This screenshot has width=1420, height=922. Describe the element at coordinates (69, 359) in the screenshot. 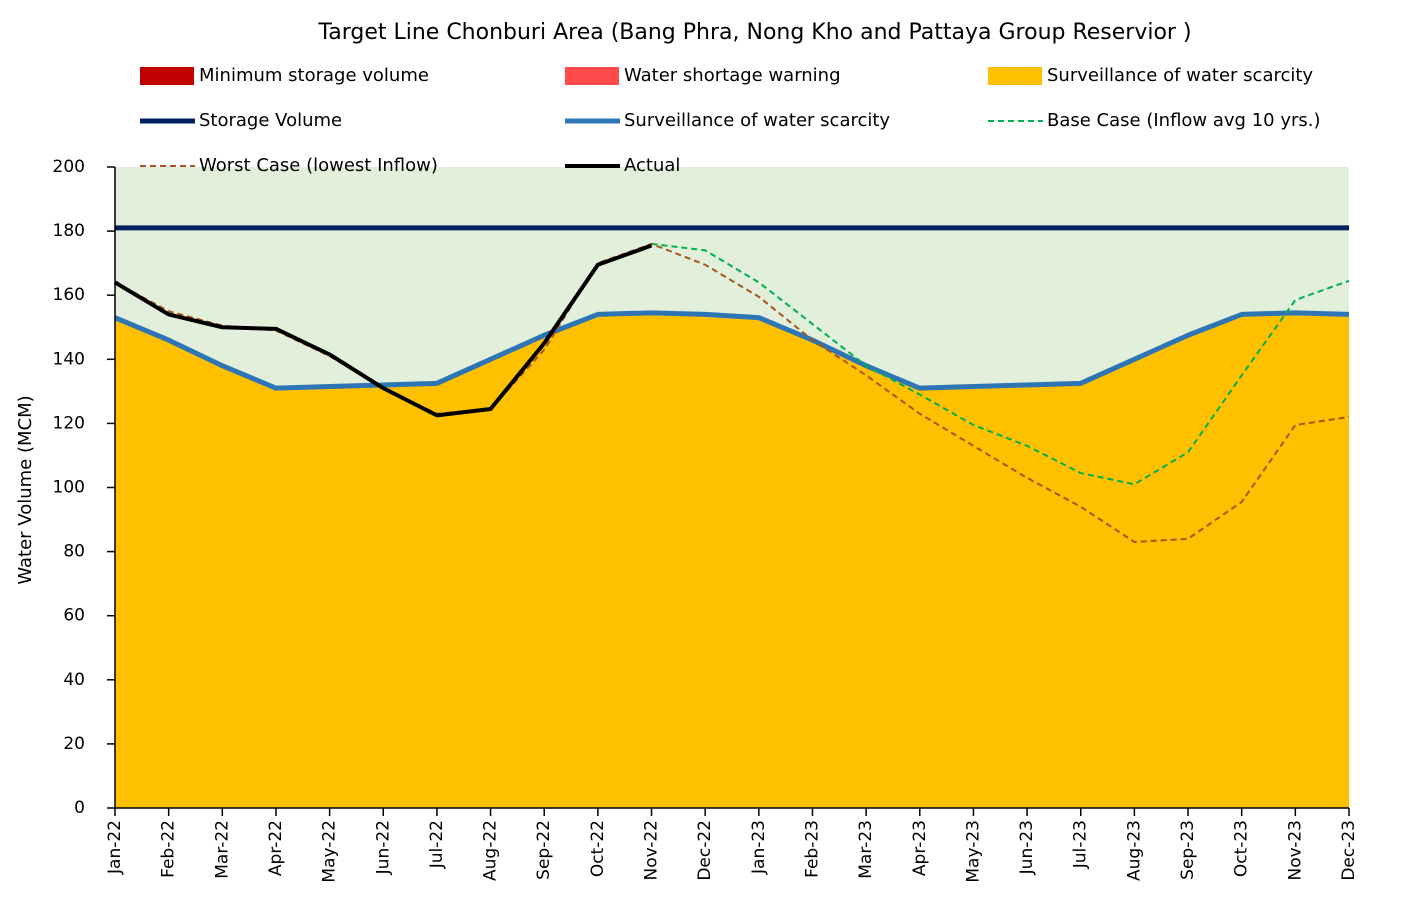

I see `y-tick-label: 140` at that location.